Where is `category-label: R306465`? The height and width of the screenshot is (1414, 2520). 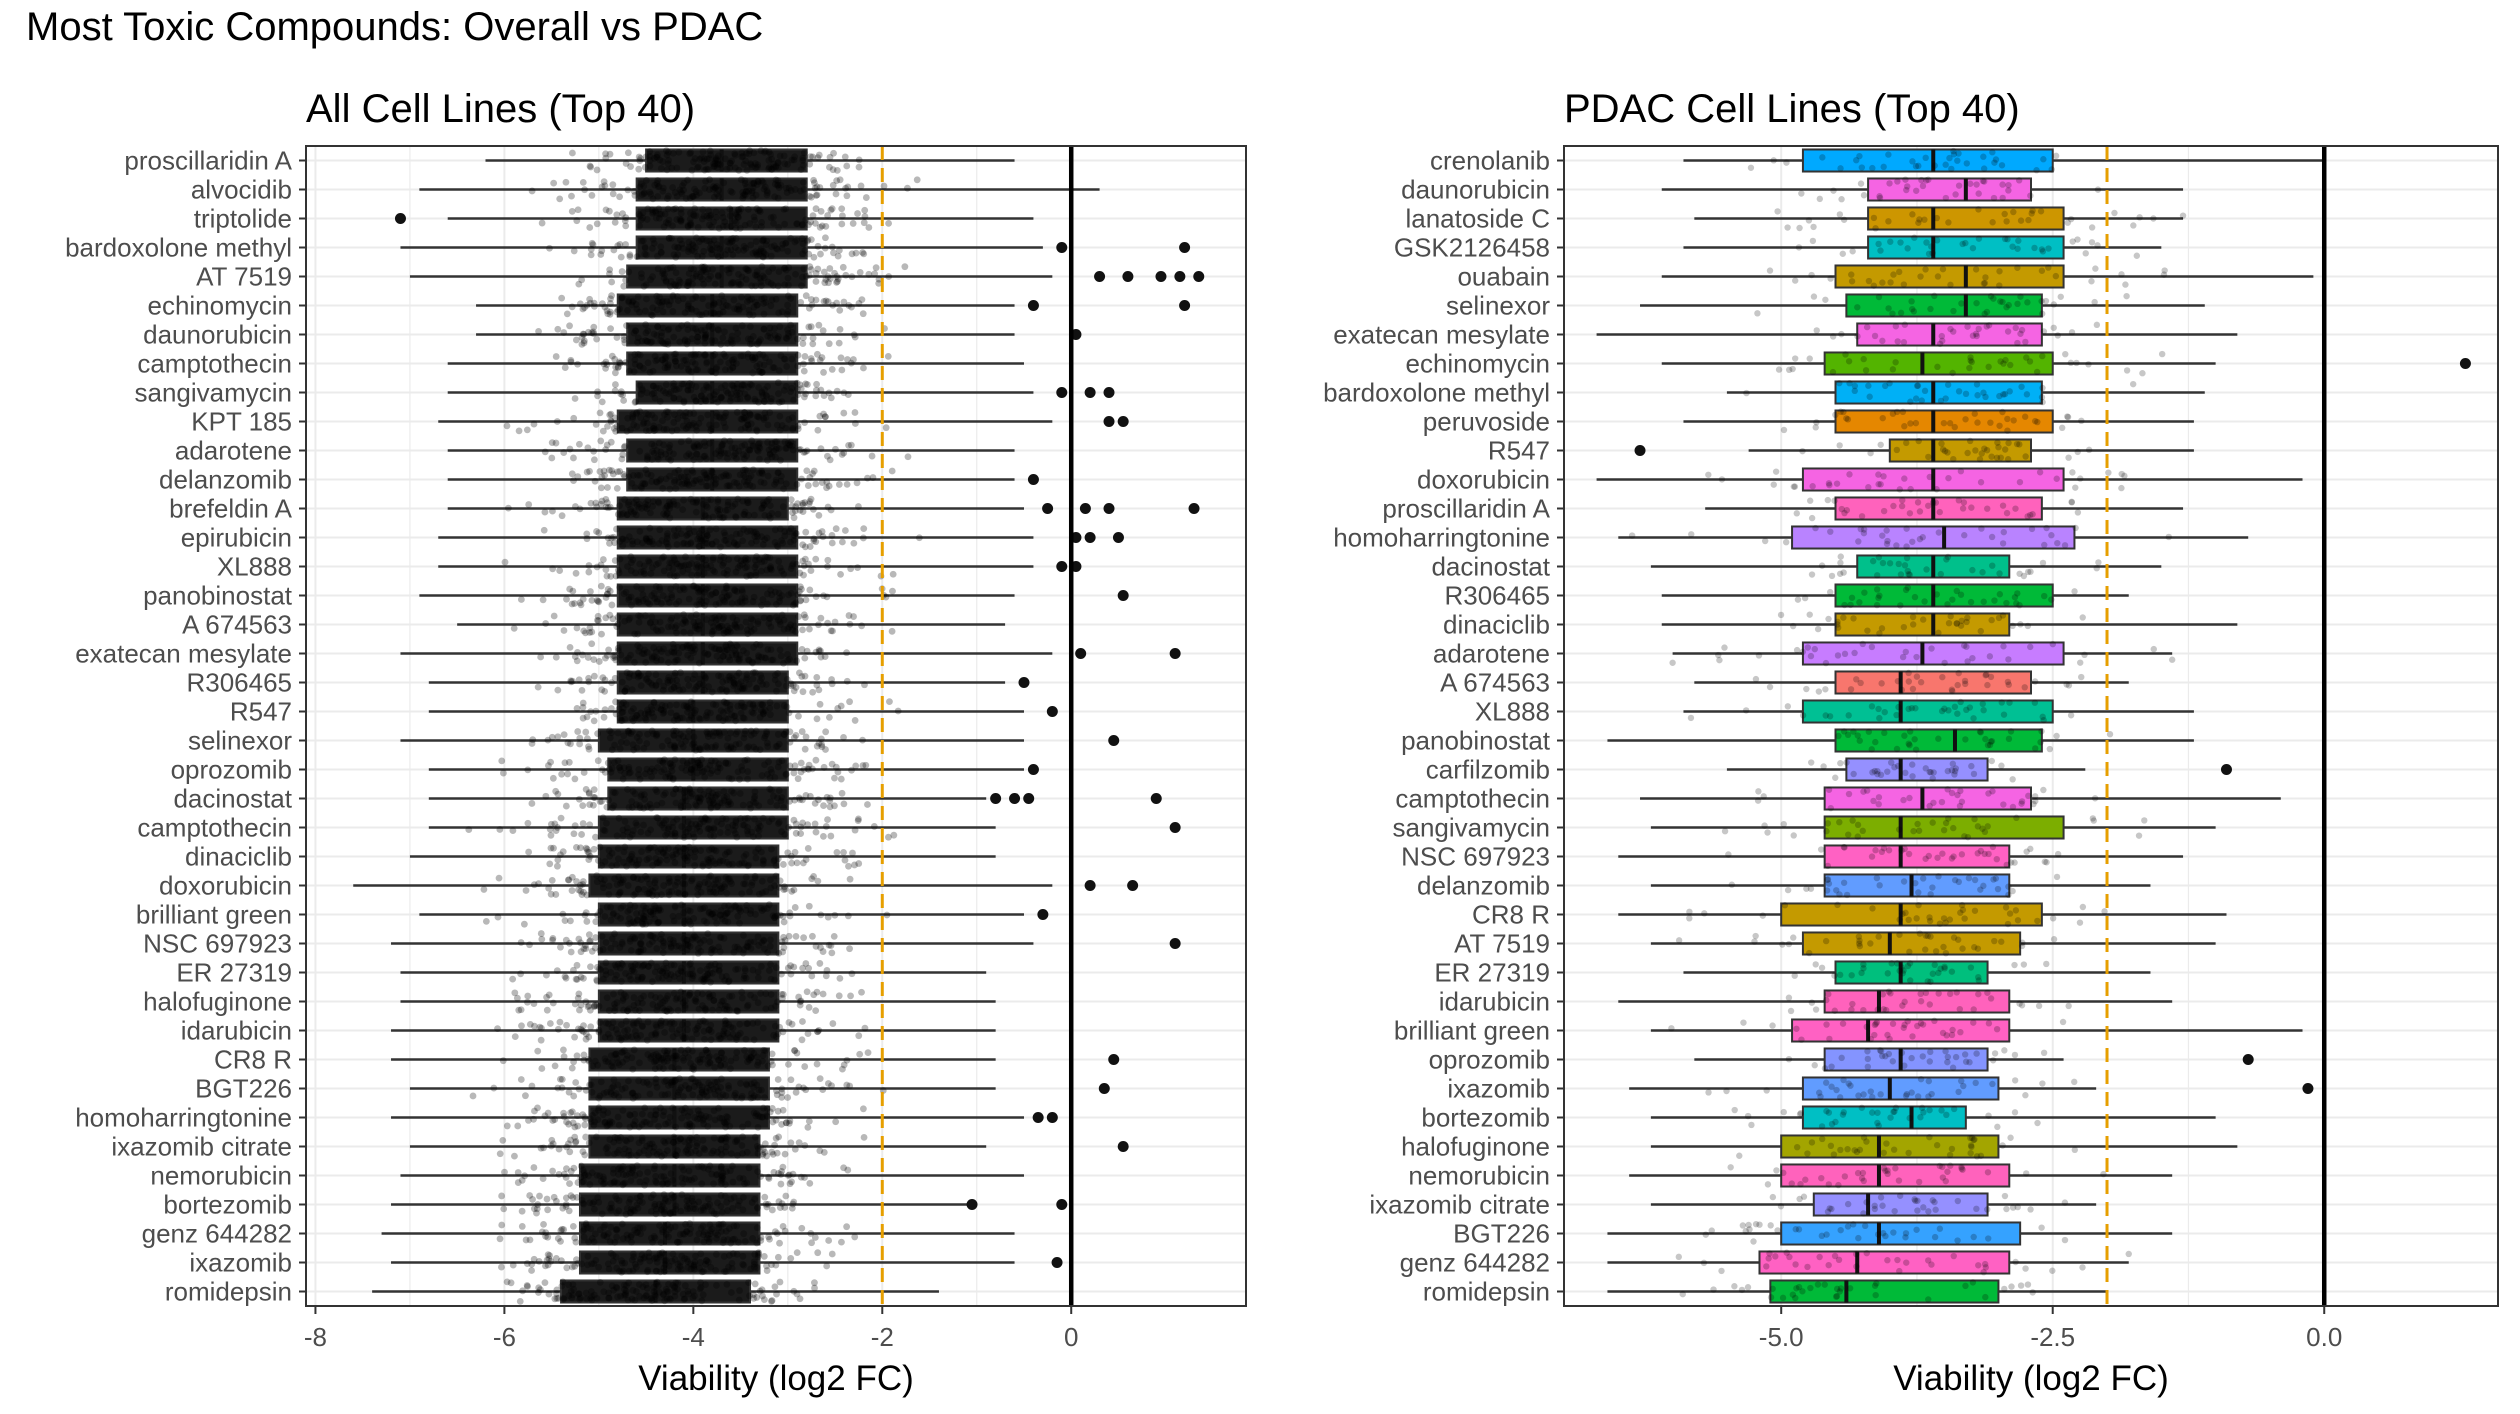
category-label: R306465 is located at coordinates (239, 683).